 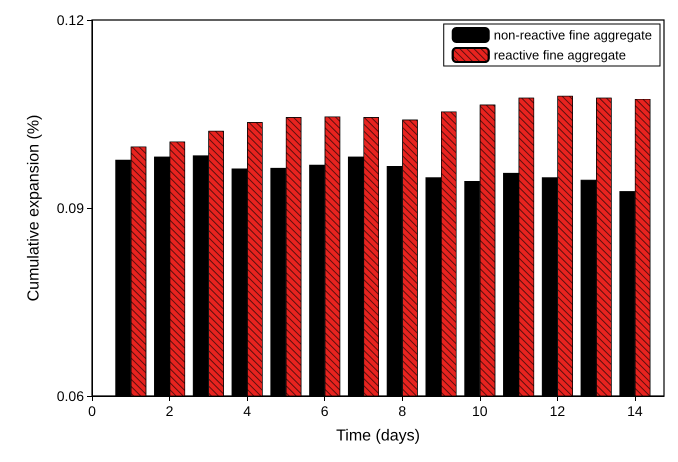 What do you see at coordinates (480, 411) in the screenshot?
I see `x-tick-label: 10` at bounding box center [480, 411].